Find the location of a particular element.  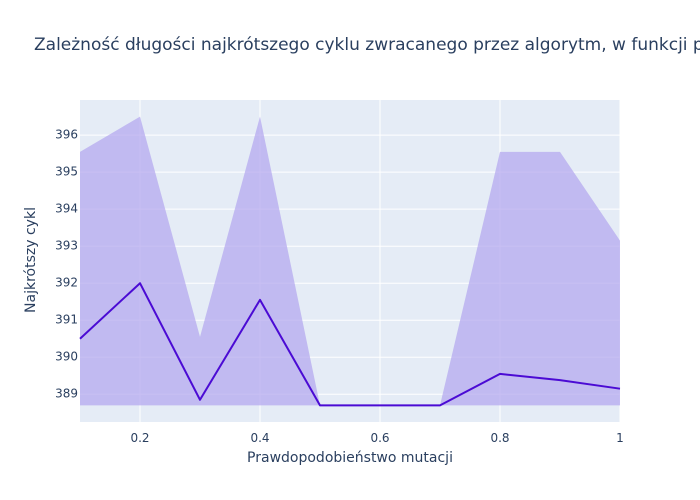

y-tick-label: 392 is located at coordinates (66, 283).